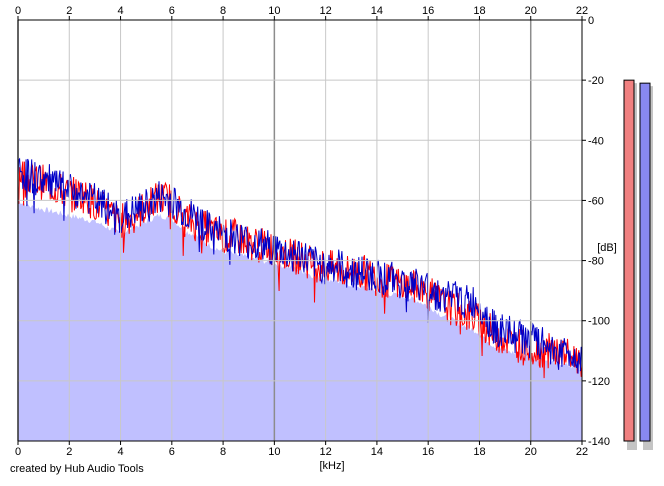 The width and height of the screenshot is (664, 486). Describe the element at coordinates (596, 231) in the screenshot. I see `y-axis-right: 0 -20 -40 -60 -80 -100 -120 -140` at that location.